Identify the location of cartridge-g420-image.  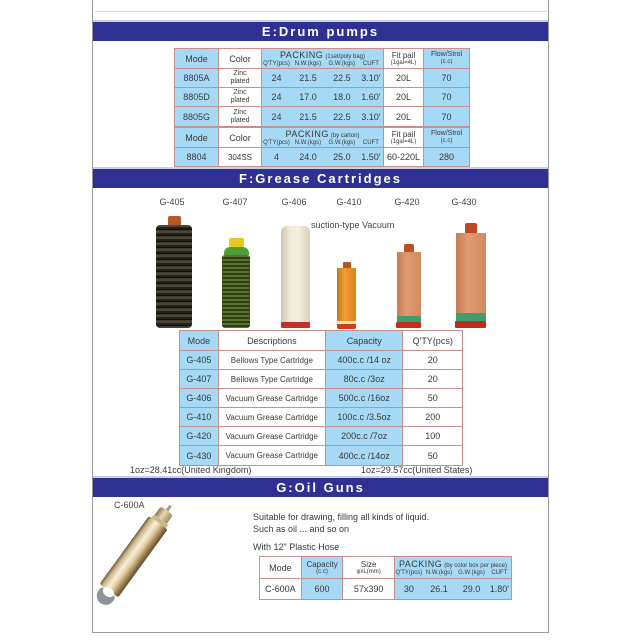
(408, 286).